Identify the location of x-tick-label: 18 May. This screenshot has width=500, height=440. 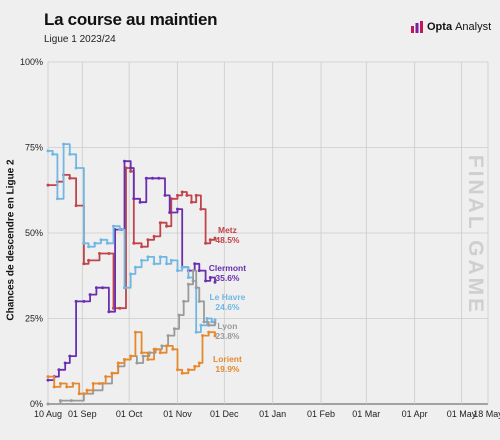
(486, 414).